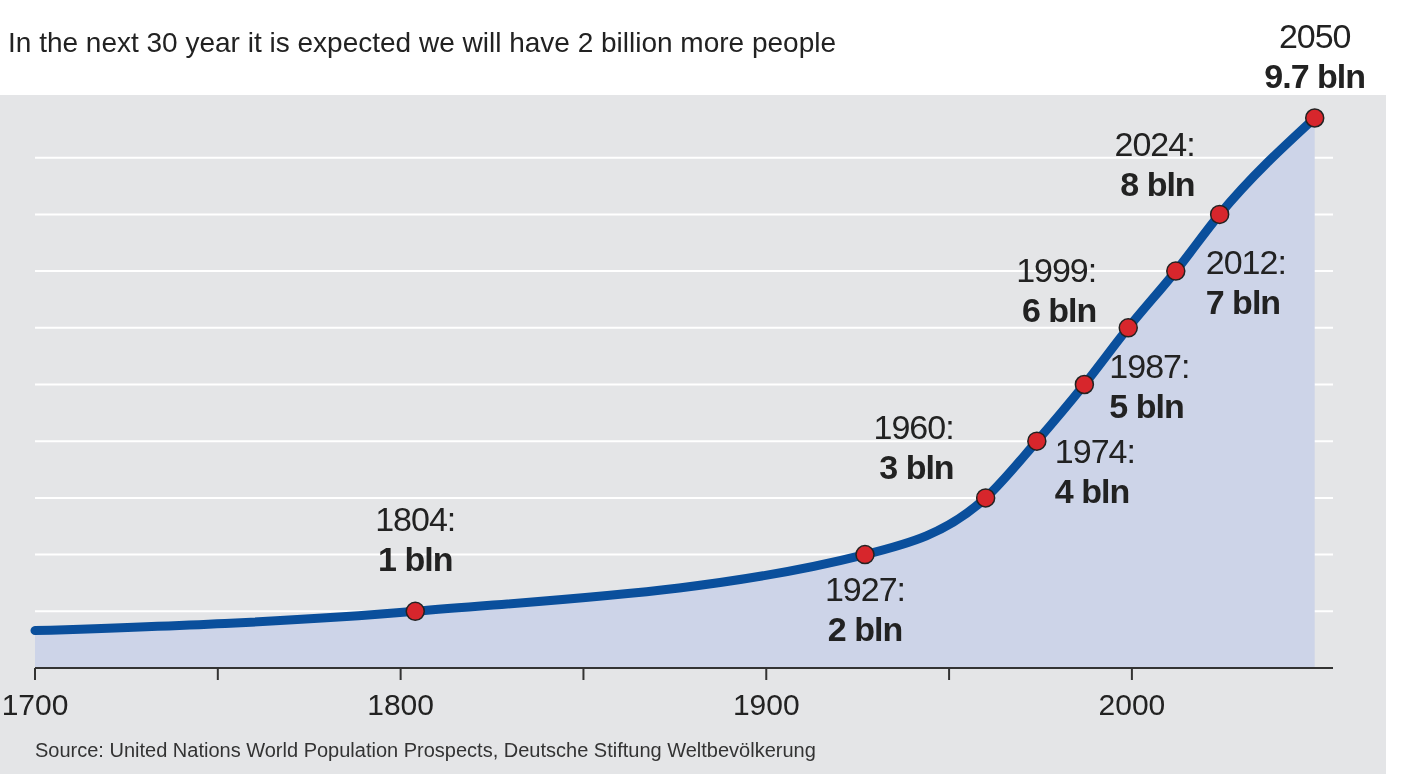 The image size is (1404, 774). What do you see at coordinates (422, 42) in the screenshot?
I see `chart-title: In the next 30 year it is expected we will have 2 billion more people` at bounding box center [422, 42].